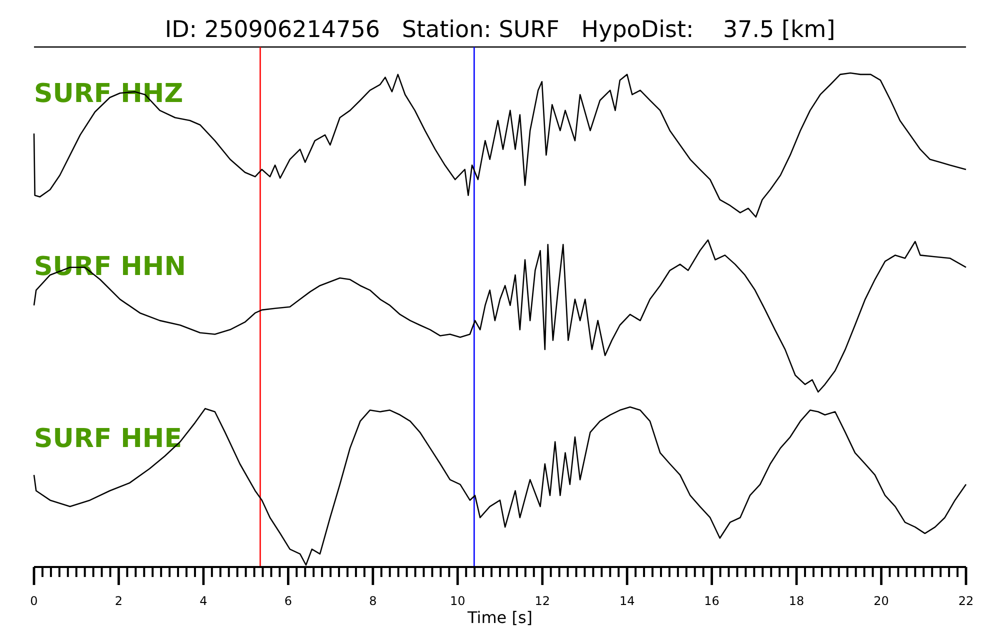  Describe the element at coordinates (110, 267) in the screenshot. I see `series-label: SURF HHN` at that location.